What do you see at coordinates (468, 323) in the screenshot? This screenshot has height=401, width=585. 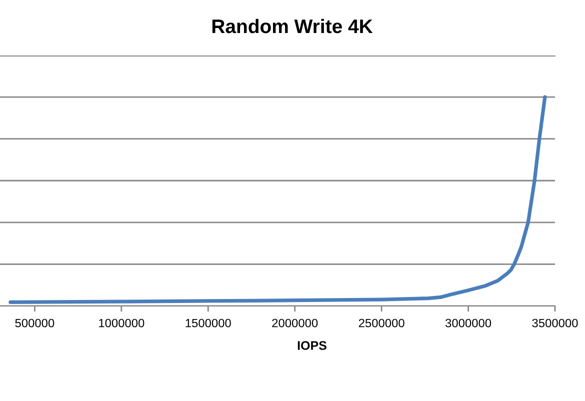 I see `x-tick-label: 3000000` at bounding box center [468, 323].